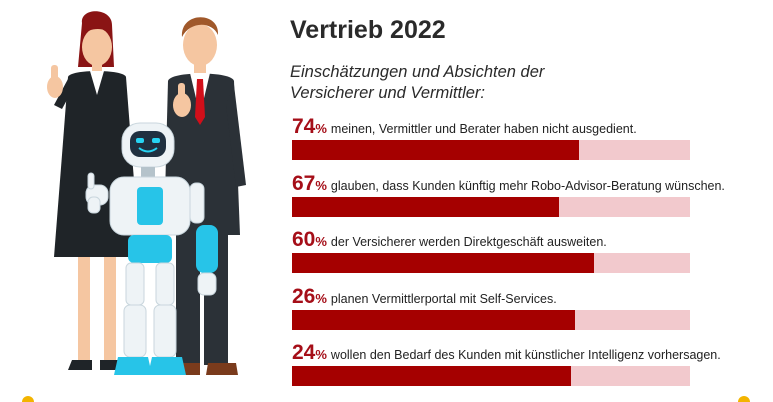 This screenshot has width=773, height=402. I want to click on corner-decoration-right, so click(744, 399).